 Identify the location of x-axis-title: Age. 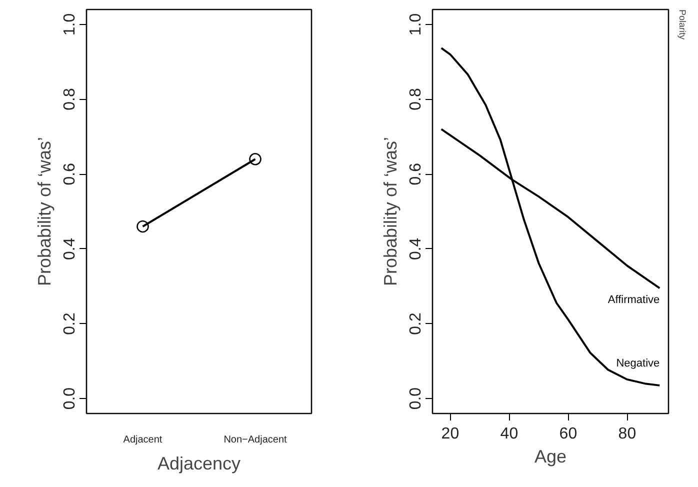
(550, 456).